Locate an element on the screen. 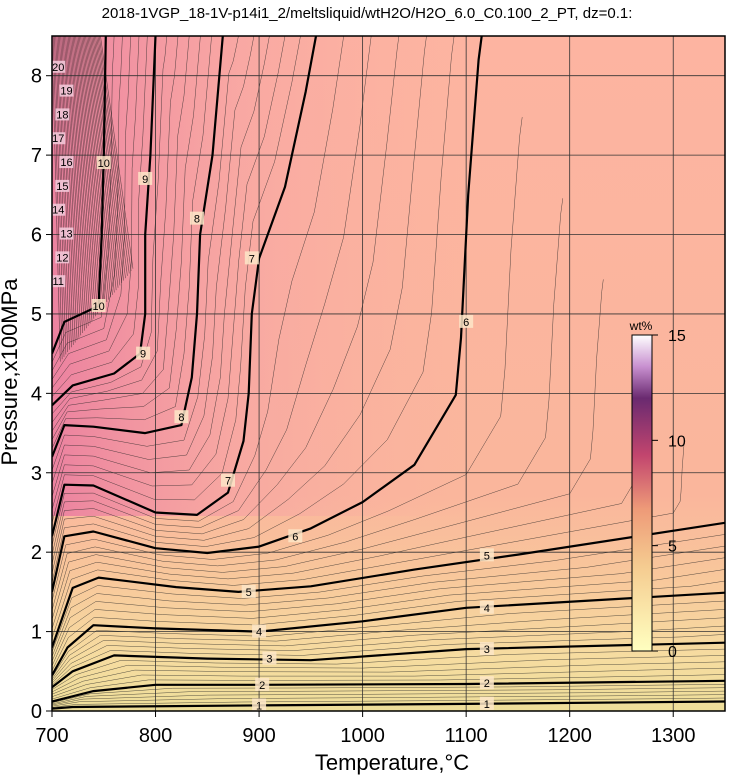  edge-label: 15 is located at coordinates (62, 186).